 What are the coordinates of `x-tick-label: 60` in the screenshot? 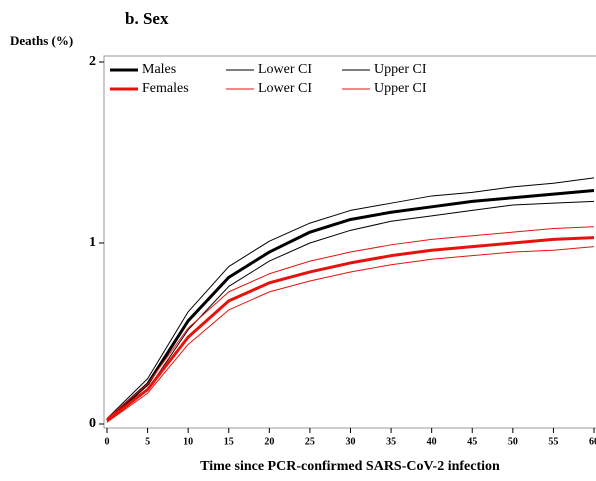 It's located at (592, 441).